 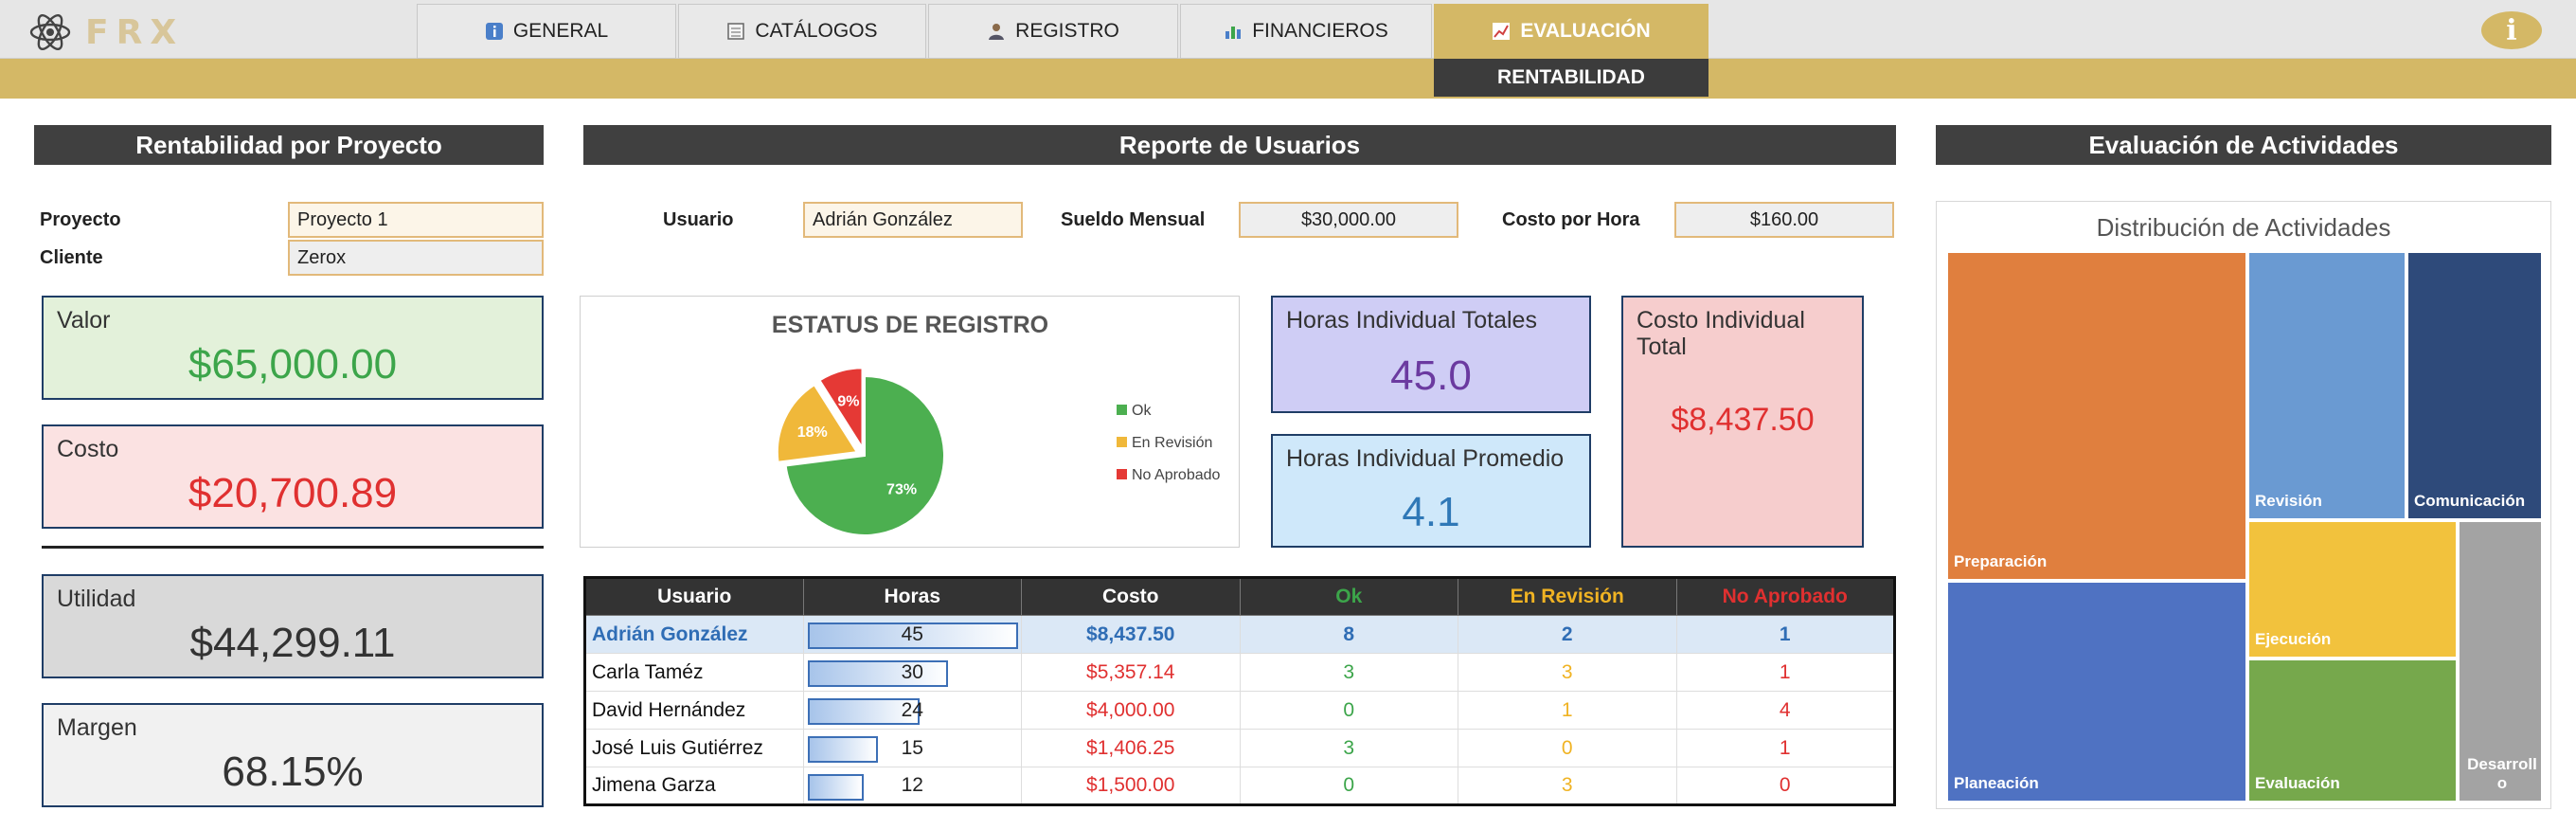 What do you see at coordinates (1571, 219) in the screenshot?
I see `costo-hora-label: Costo por Hora` at bounding box center [1571, 219].